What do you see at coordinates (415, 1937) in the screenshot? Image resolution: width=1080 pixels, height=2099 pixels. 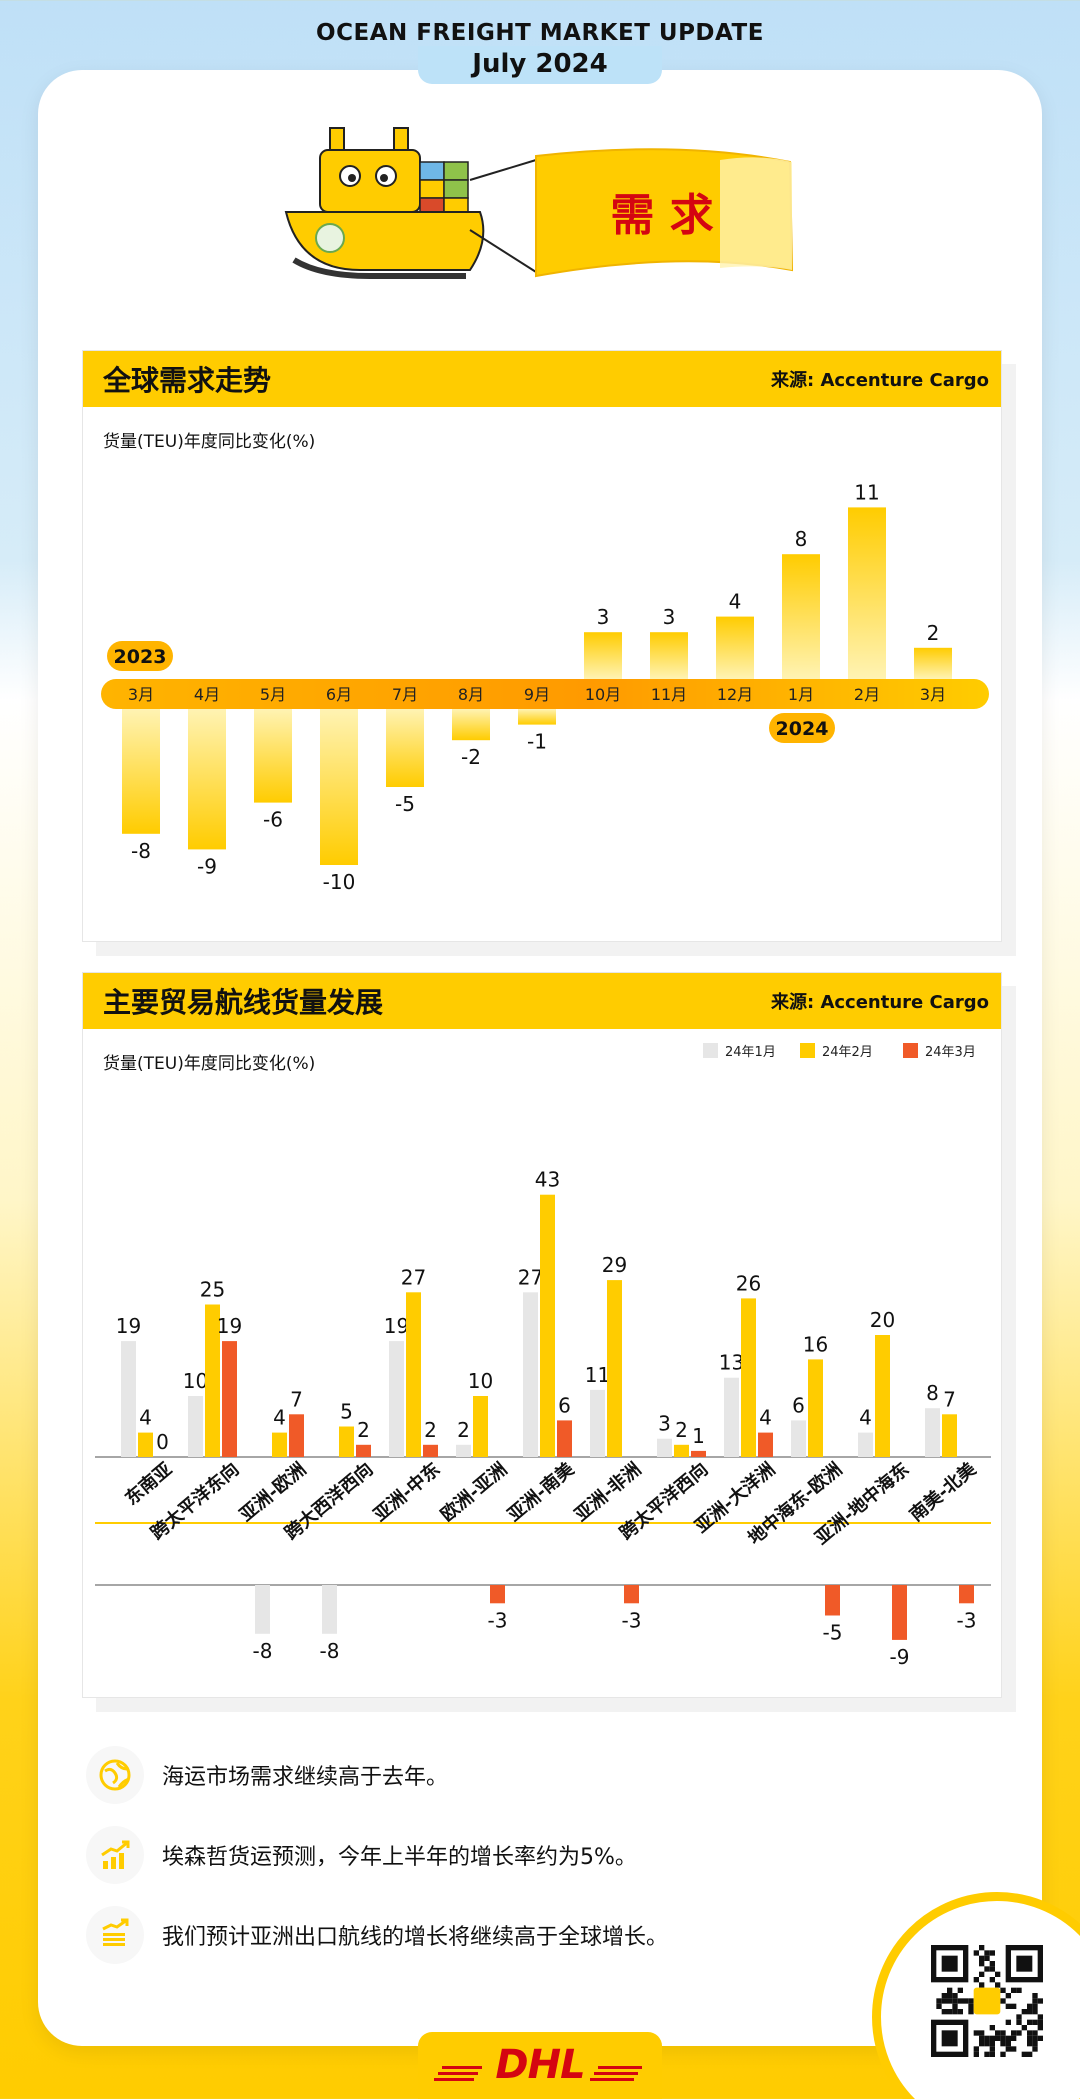 I see `key-point-text: 我们预计亚洲出口航线的增长将继续高于全球增长。` at bounding box center [415, 1937].